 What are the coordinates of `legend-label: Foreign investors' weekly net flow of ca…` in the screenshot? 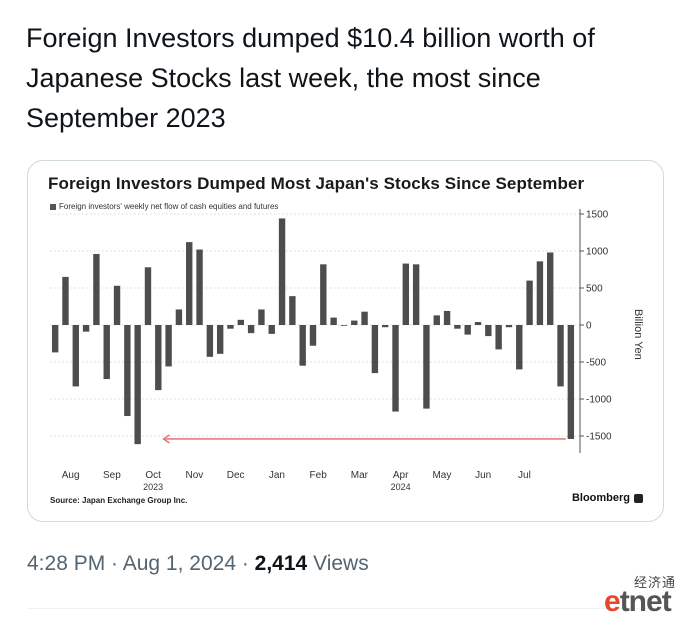 It's located at (169, 206).